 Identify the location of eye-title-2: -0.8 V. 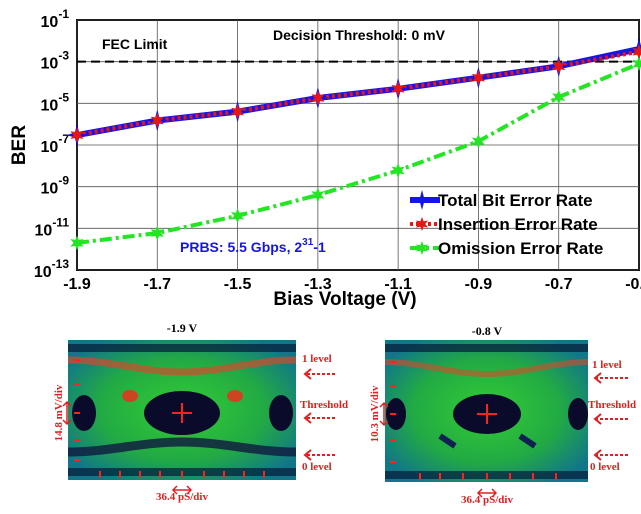
(487, 331).